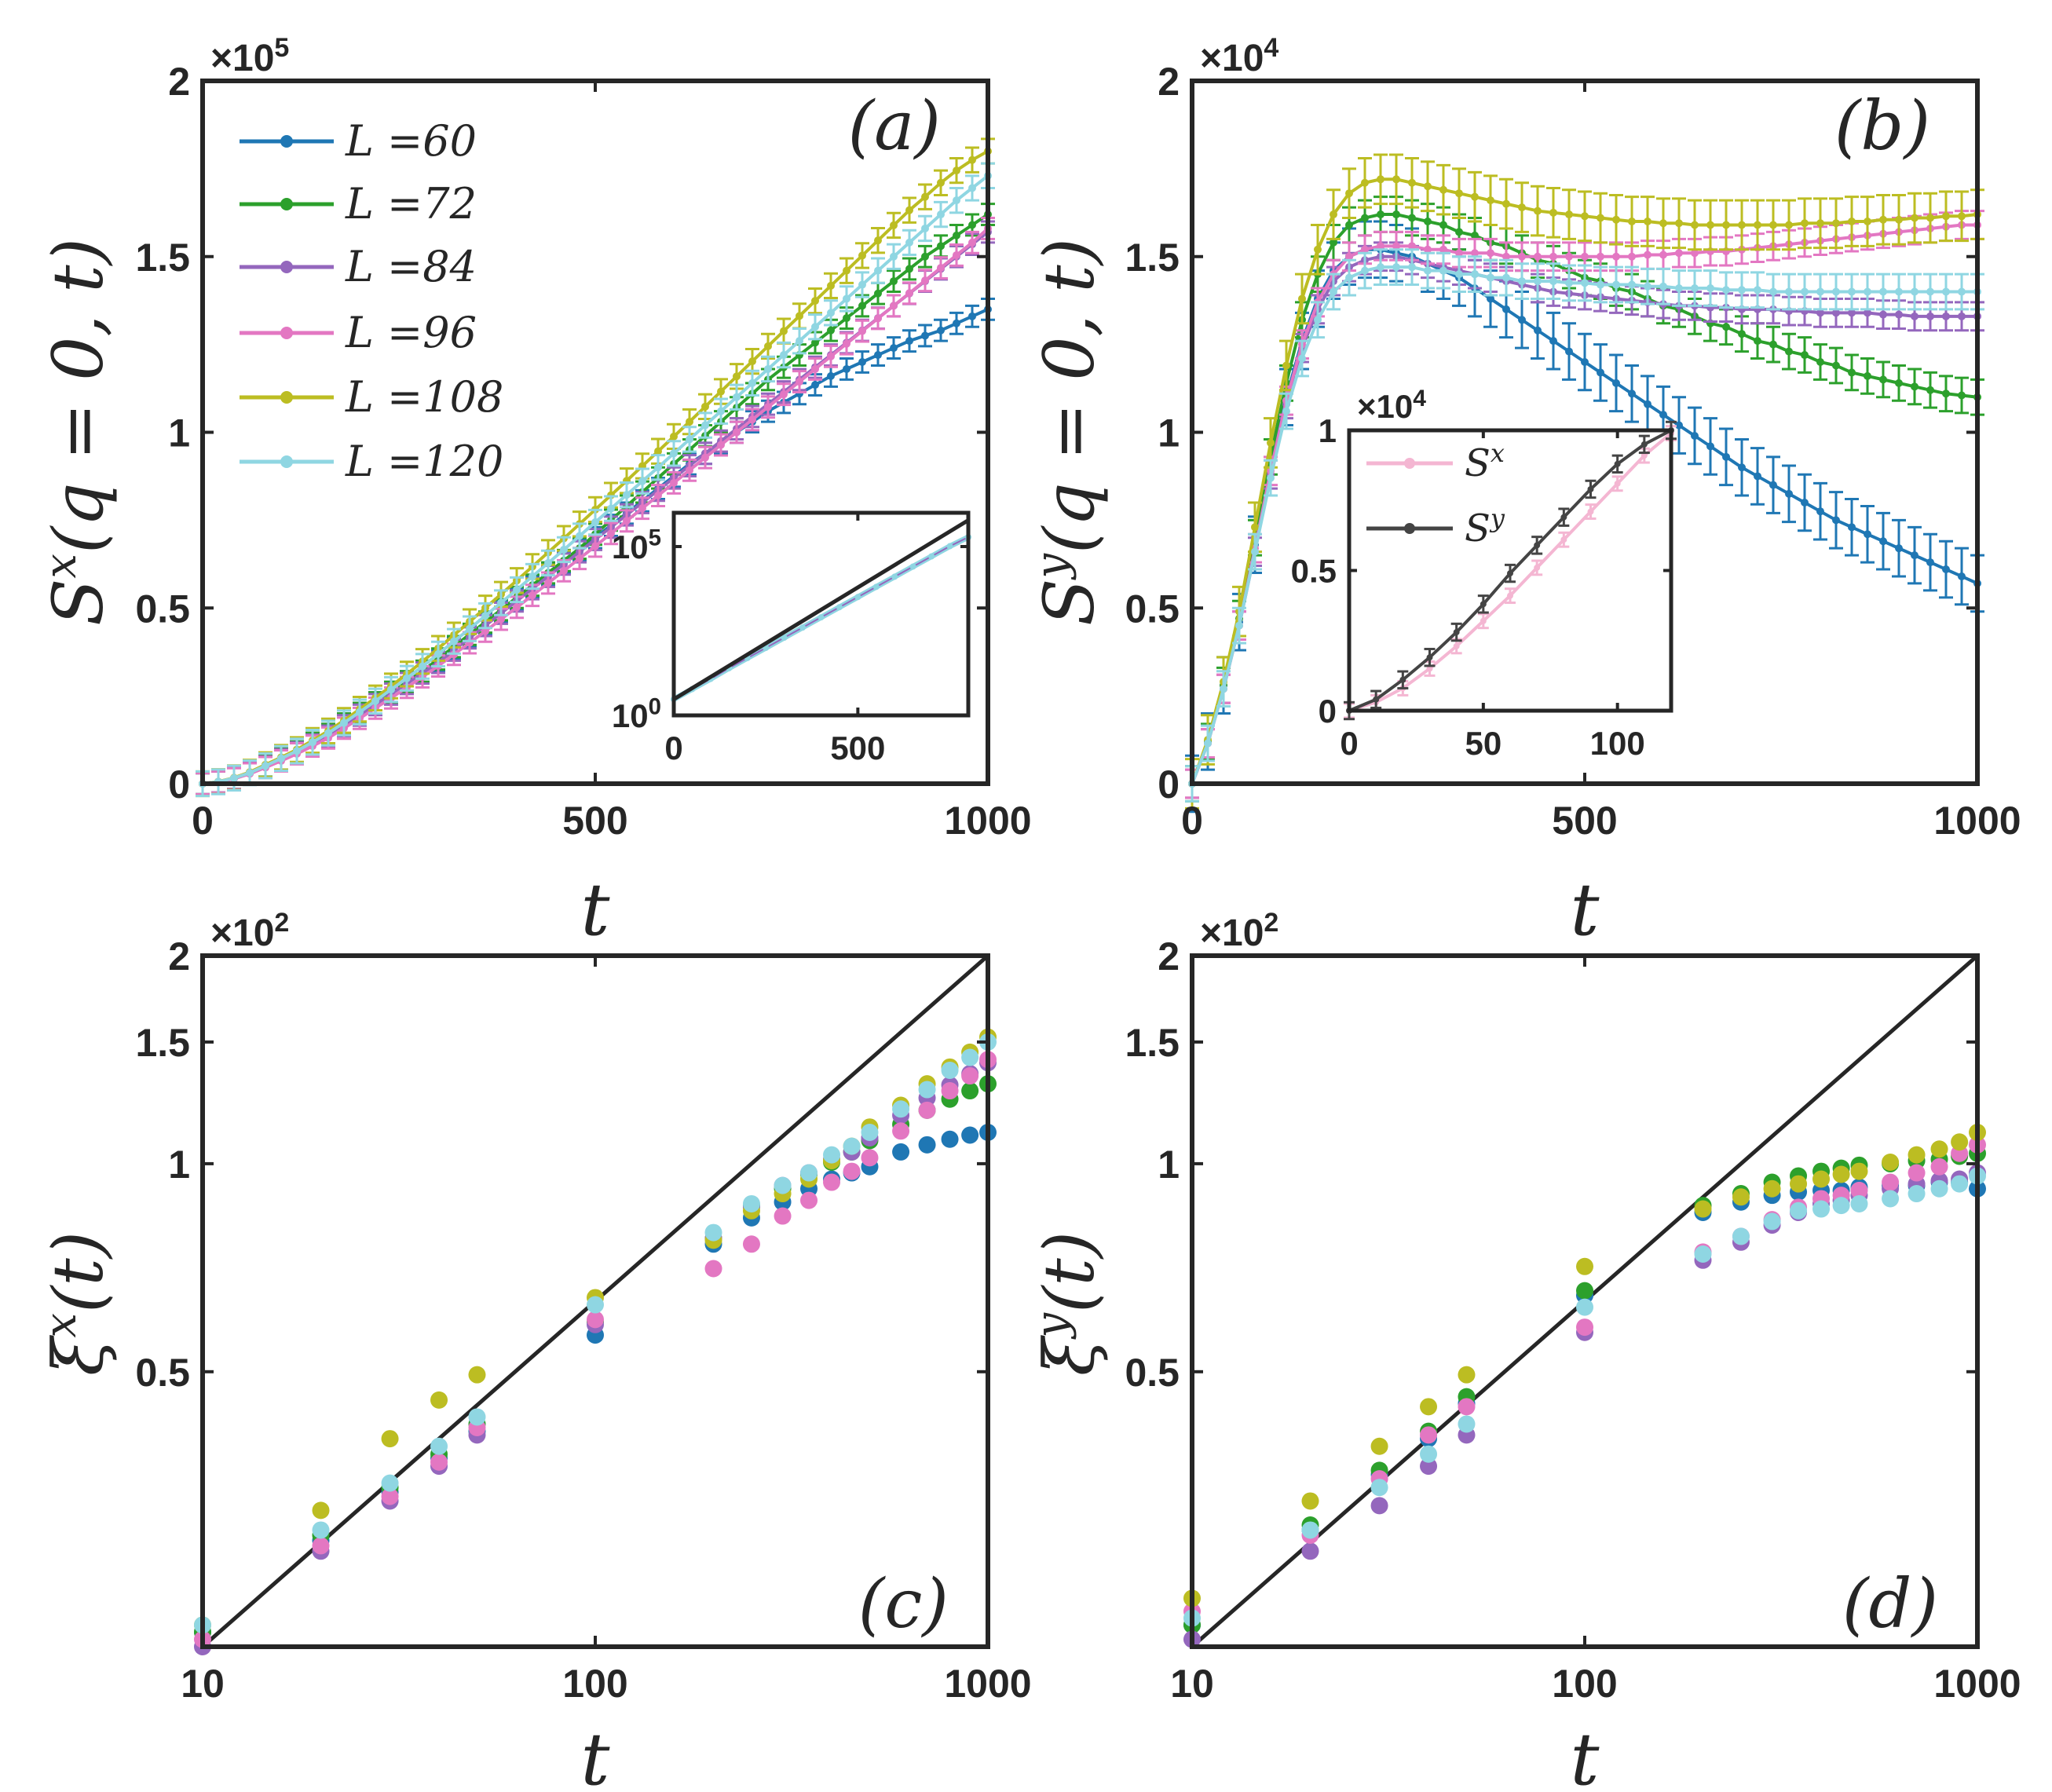  What do you see at coordinates (249, 56) in the screenshot?
I see `panel-a-exponent: ×10⁵` at bounding box center [249, 56].